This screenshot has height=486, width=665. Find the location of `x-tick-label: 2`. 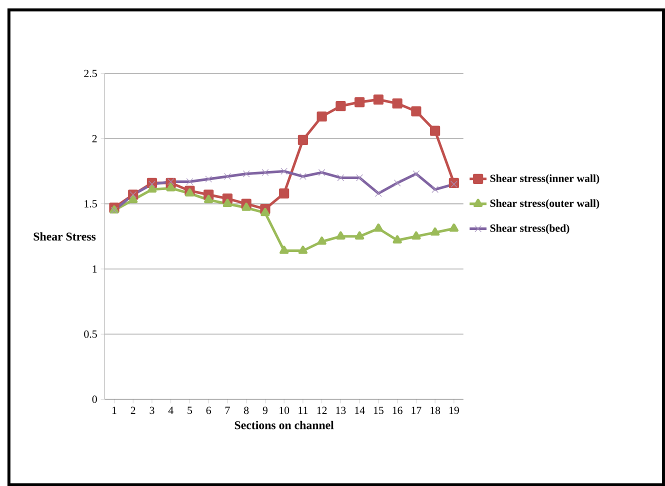

x-tick-label: 2 is located at coordinates (133, 410).